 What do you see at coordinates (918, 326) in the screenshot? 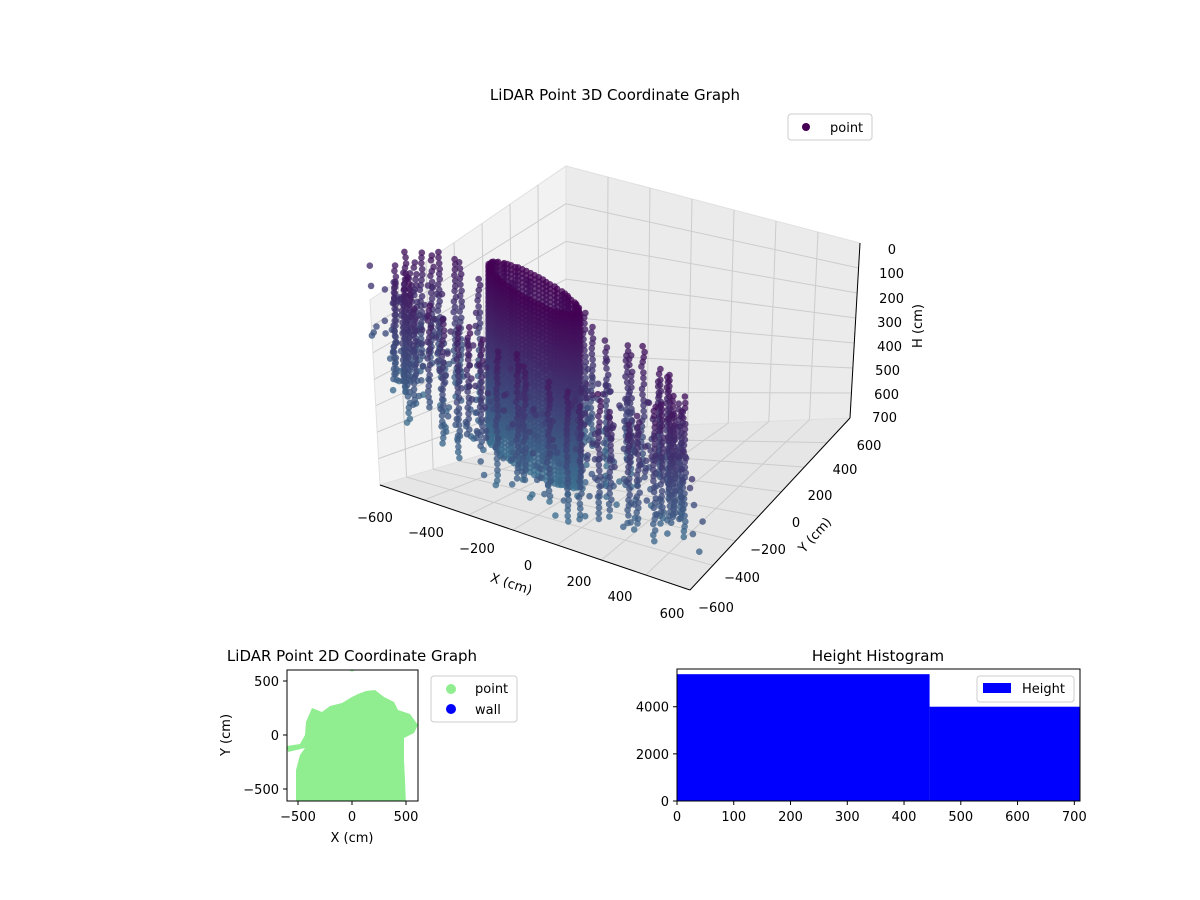
I see `z-axis-label: H (cm)` at bounding box center [918, 326].